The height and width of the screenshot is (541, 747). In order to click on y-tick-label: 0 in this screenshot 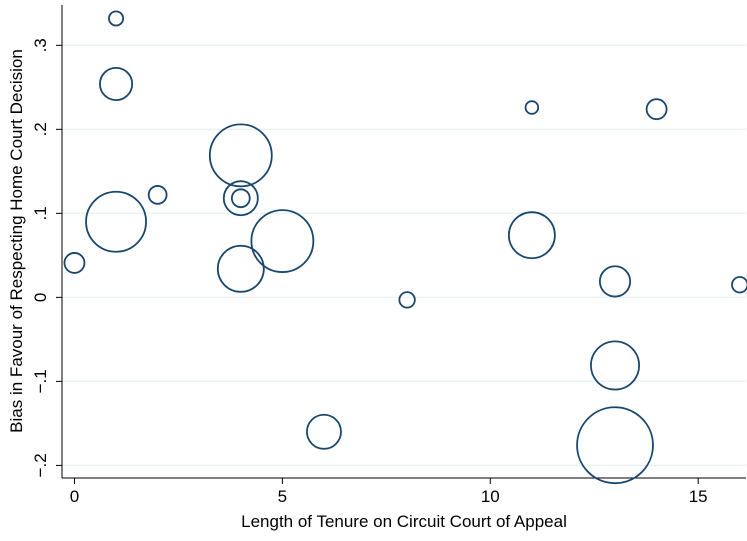, I will do `click(40, 297)`.